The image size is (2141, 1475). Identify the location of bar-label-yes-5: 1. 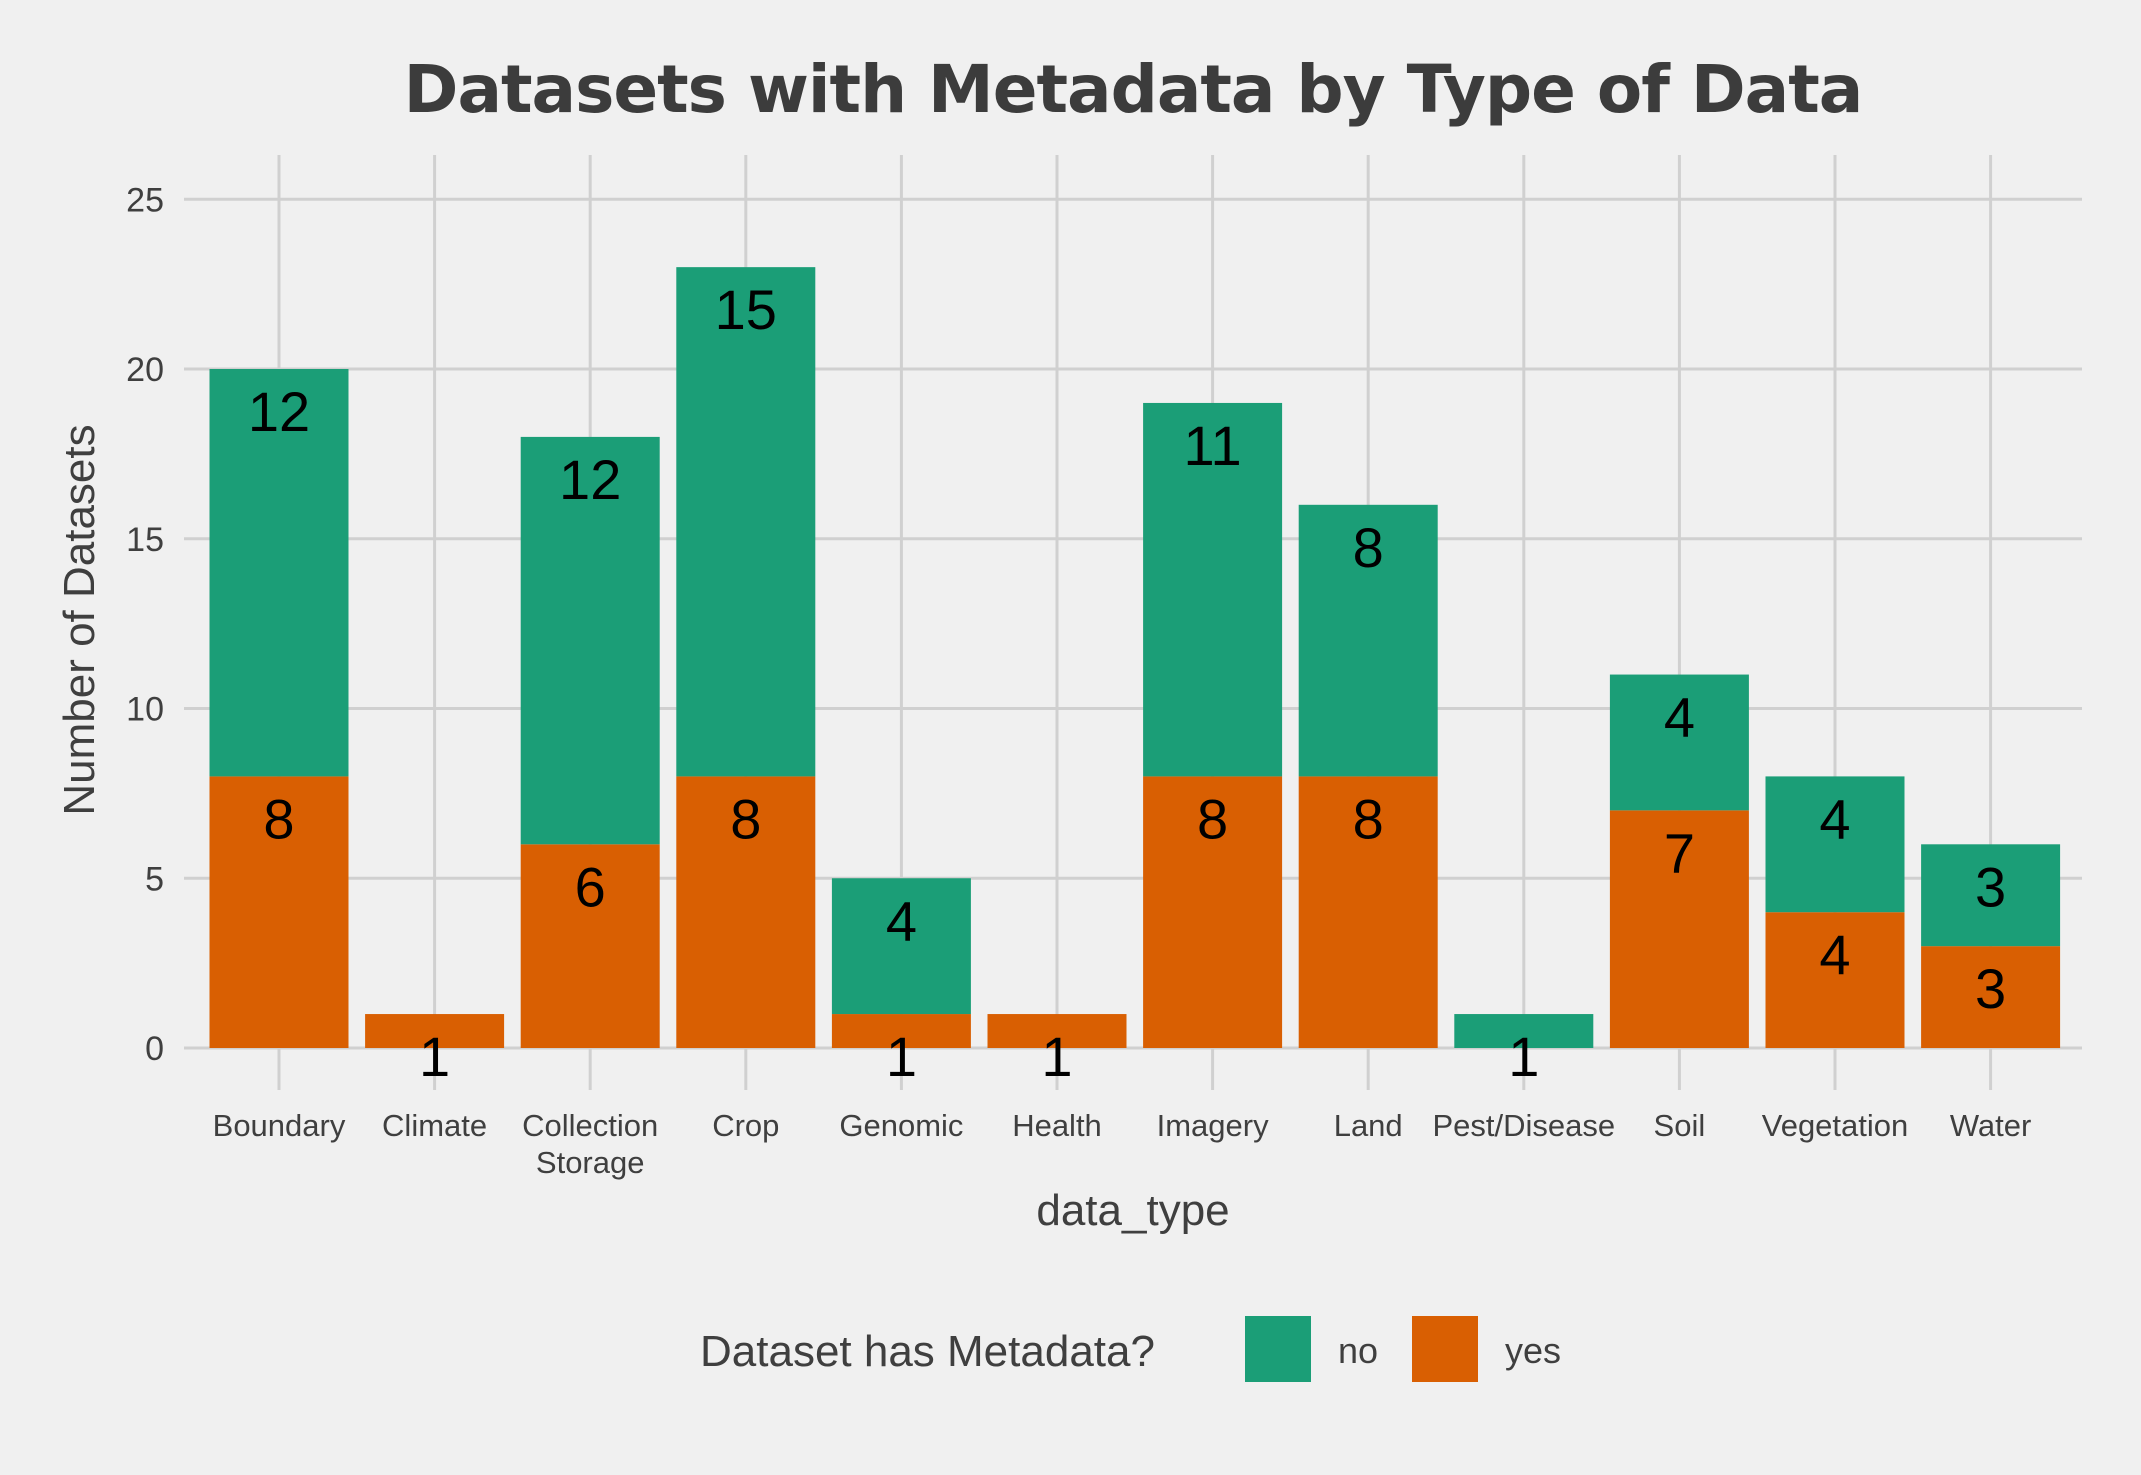
(1056, 1056).